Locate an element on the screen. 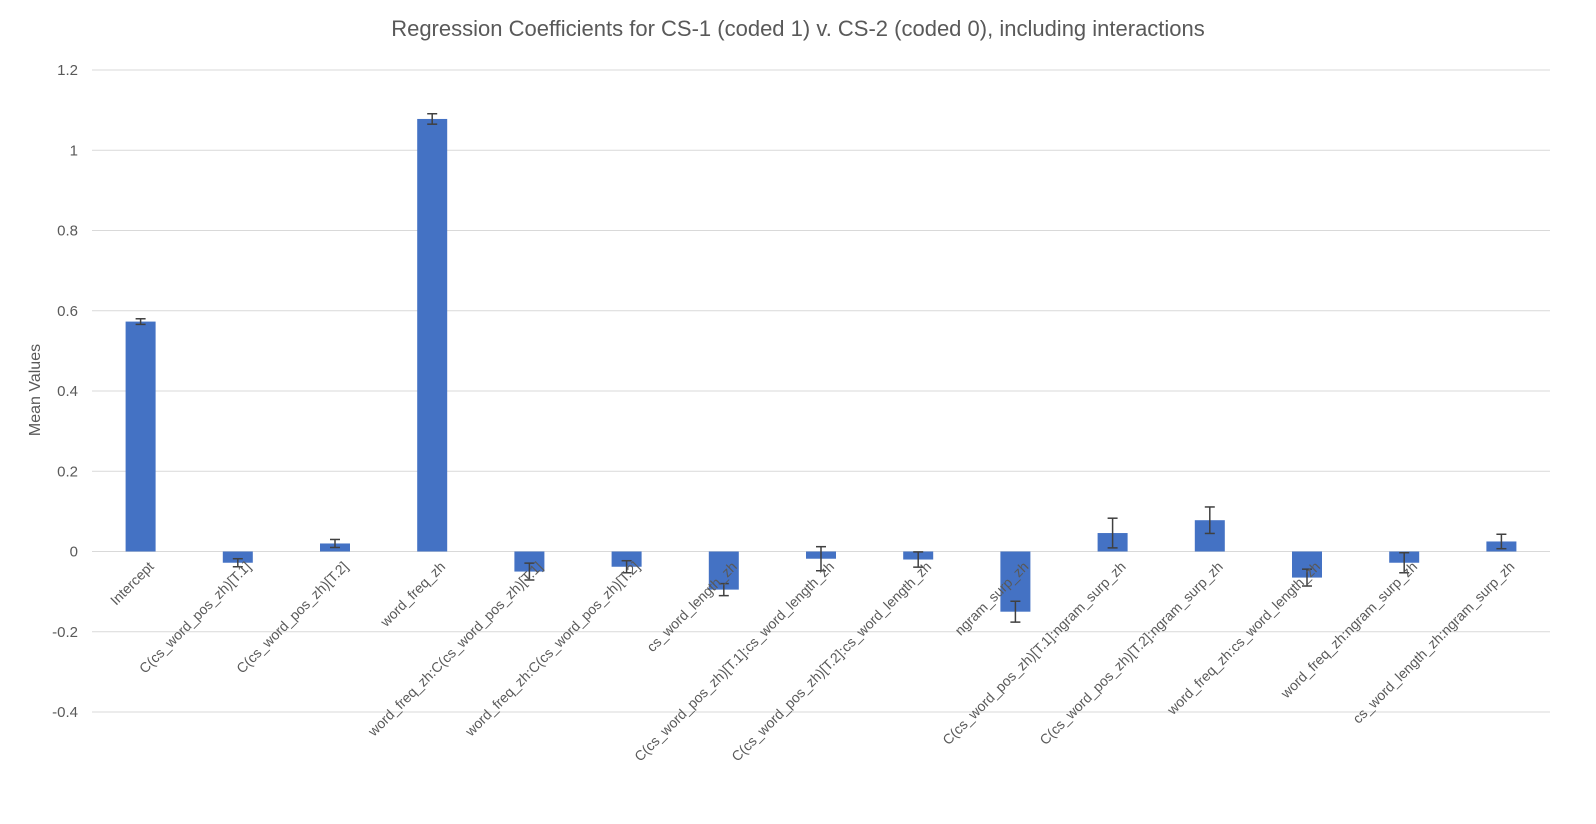 This screenshot has height=824, width=1596. x-tick-label: cs_word_length_zh:ngram_surp_zh is located at coordinates (1433, 642).